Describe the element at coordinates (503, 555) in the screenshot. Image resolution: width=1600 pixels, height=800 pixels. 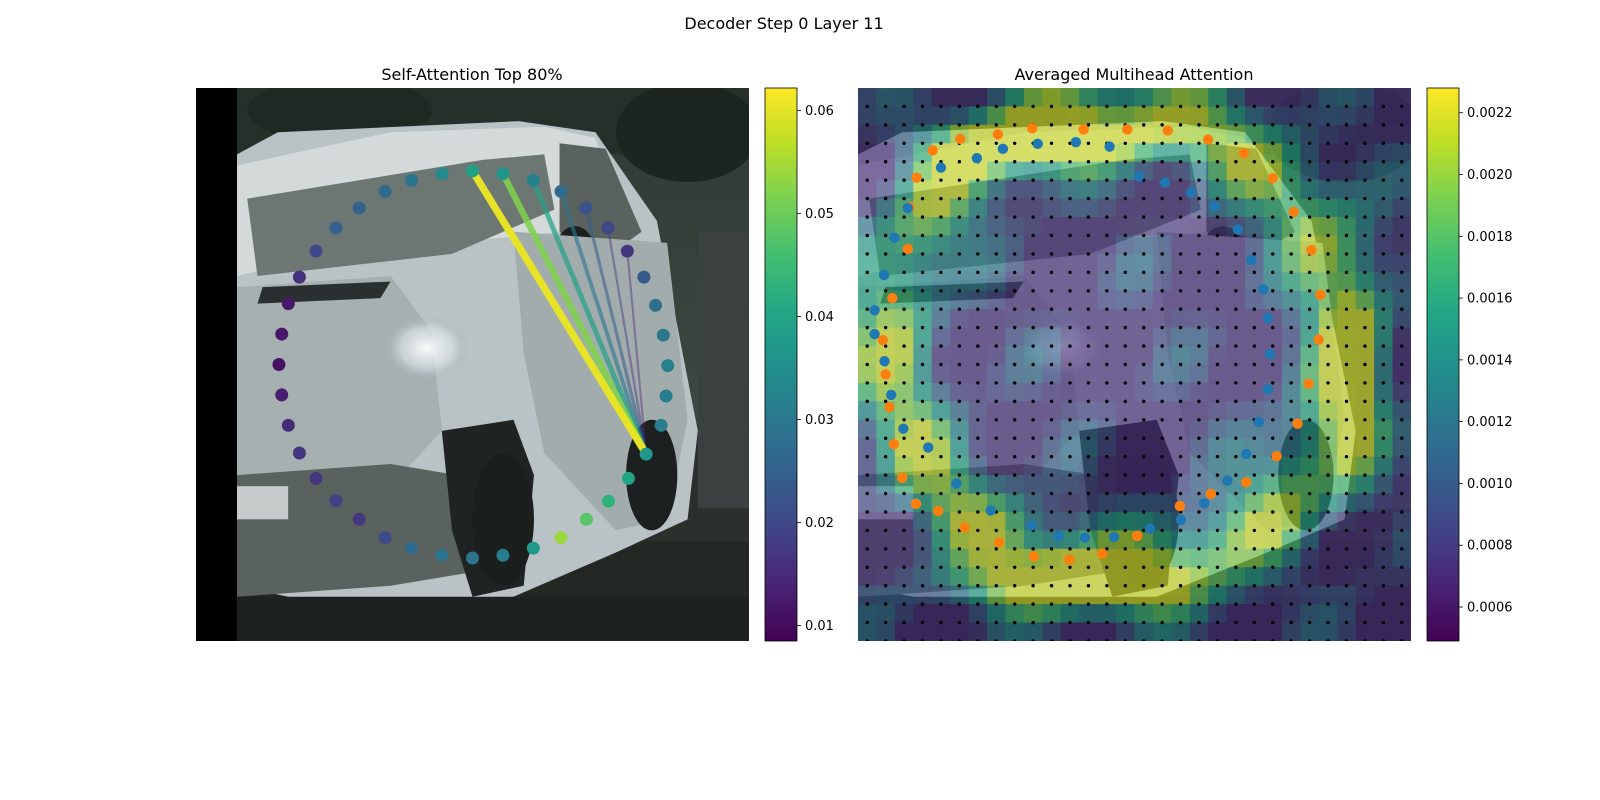
I see `contour-point` at that location.